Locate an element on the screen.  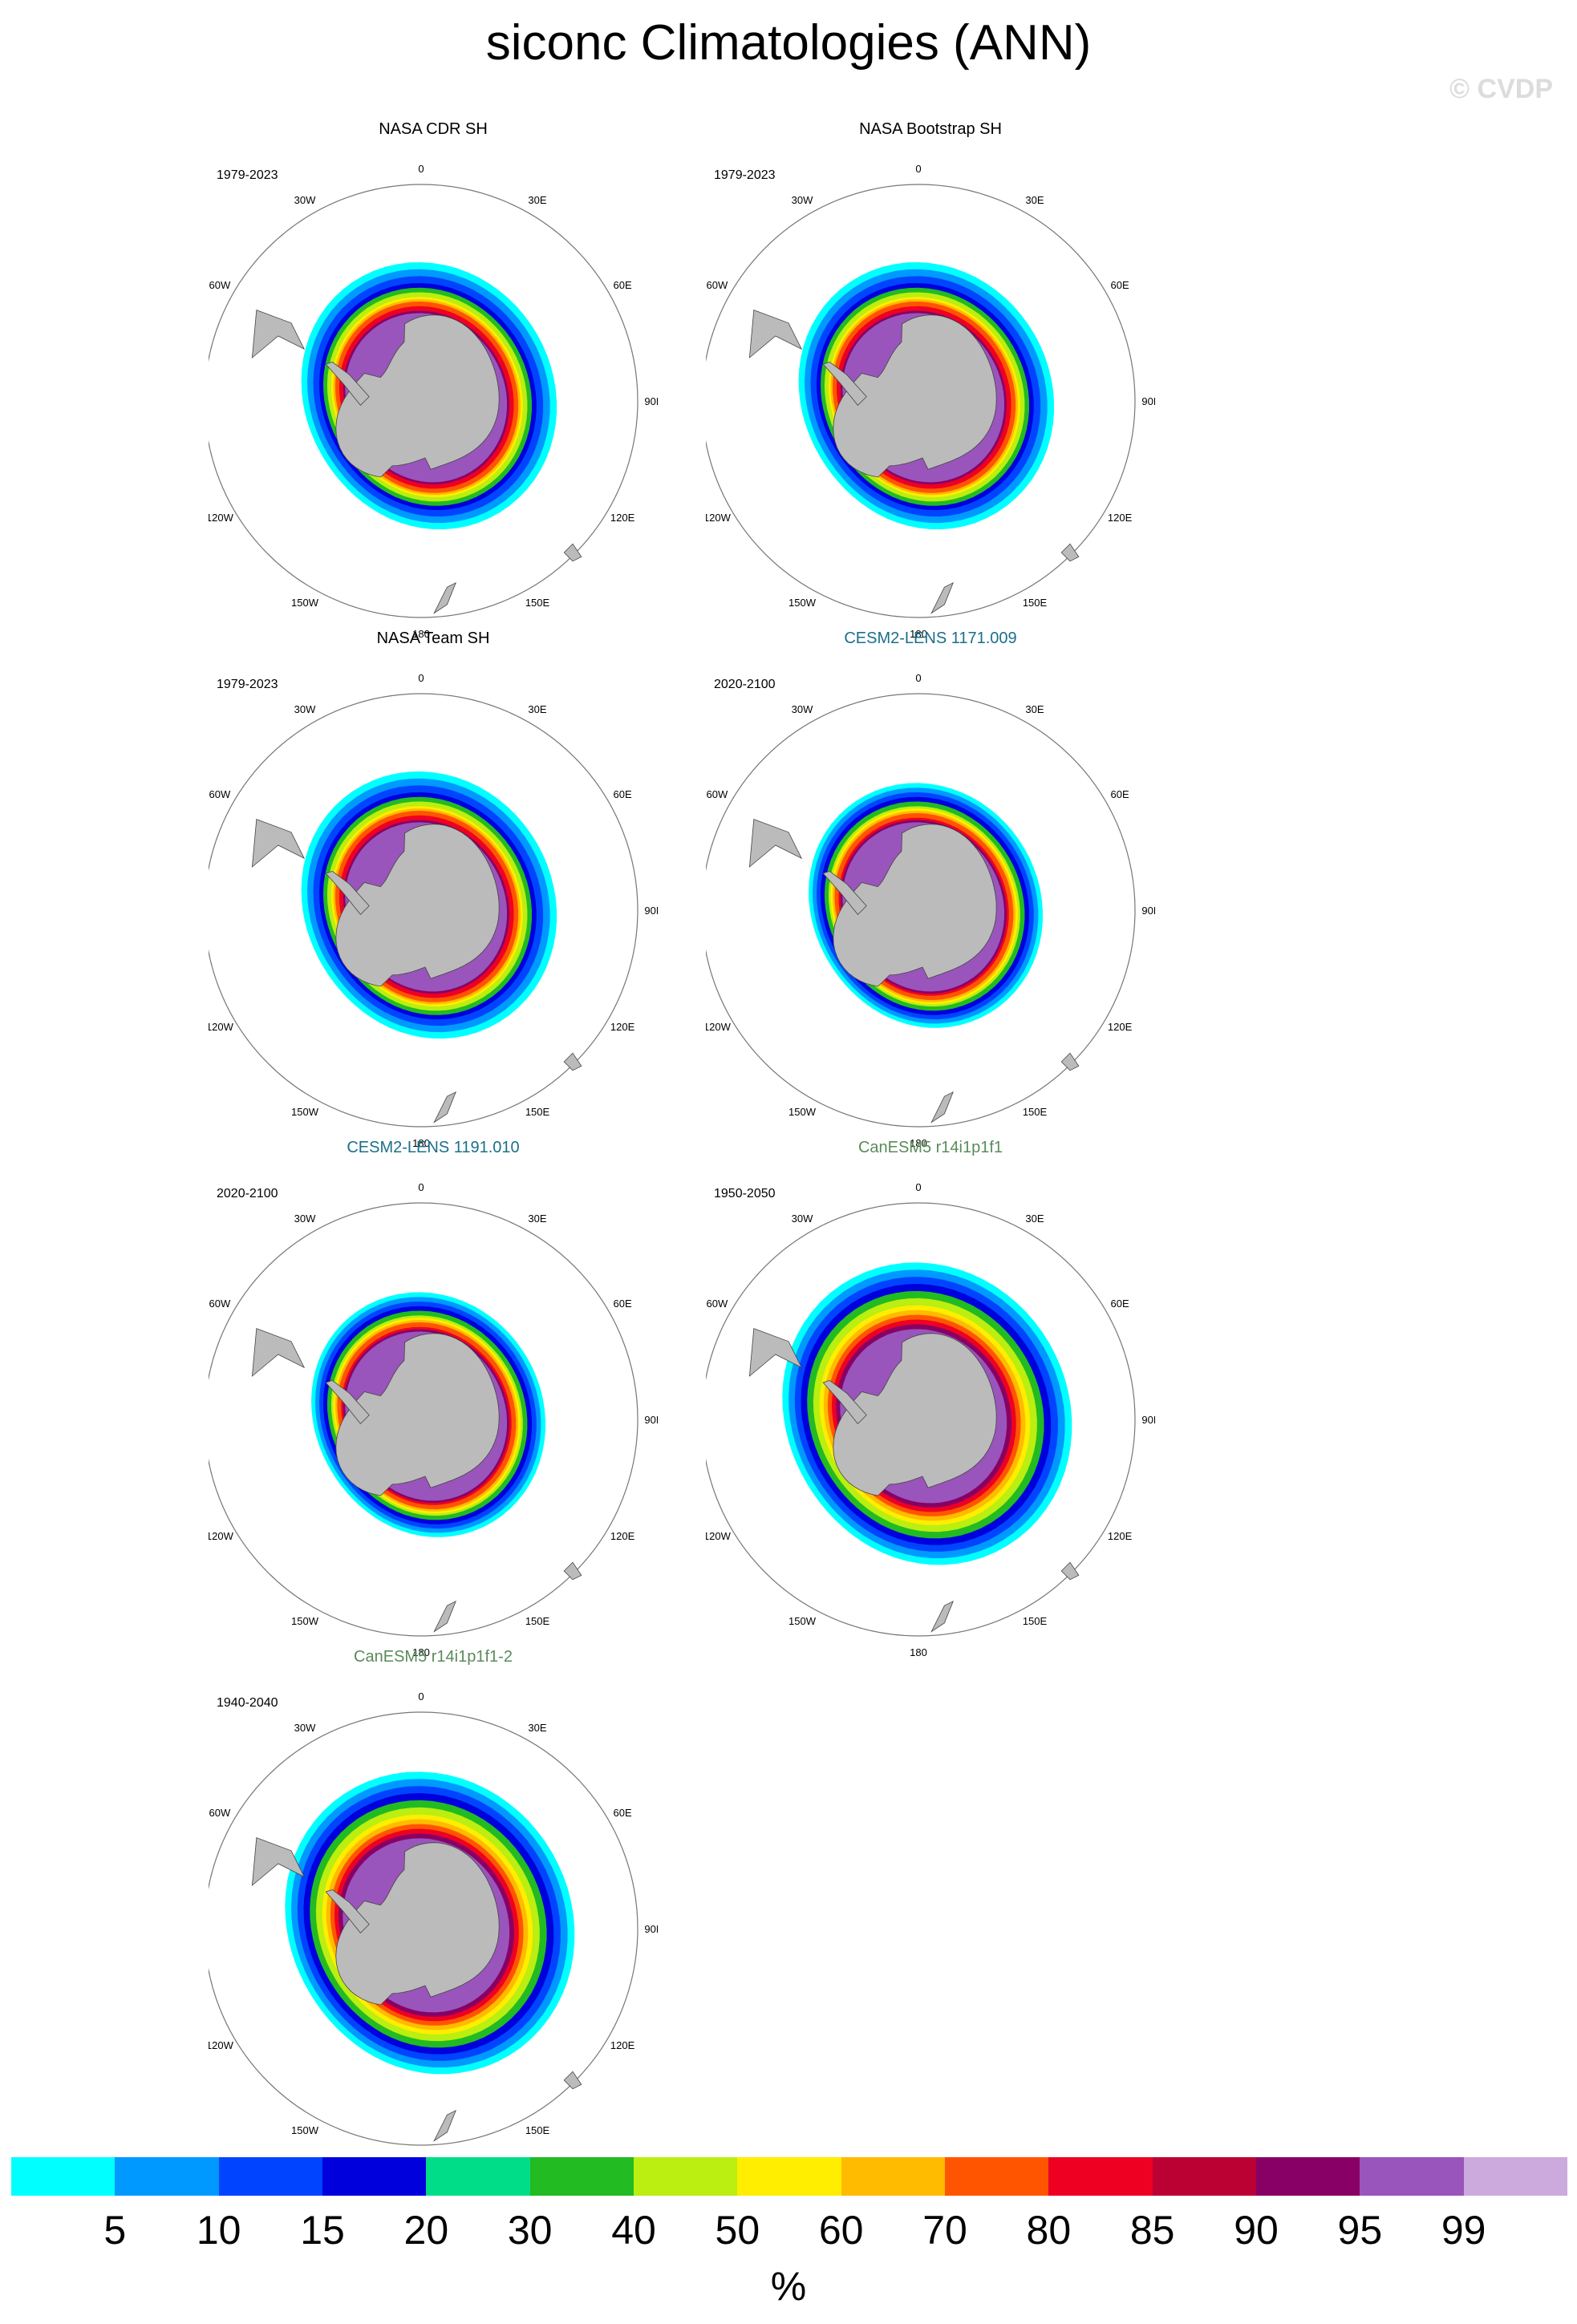
panel-period: 2020-2100 is located at coordinates (745, 684).